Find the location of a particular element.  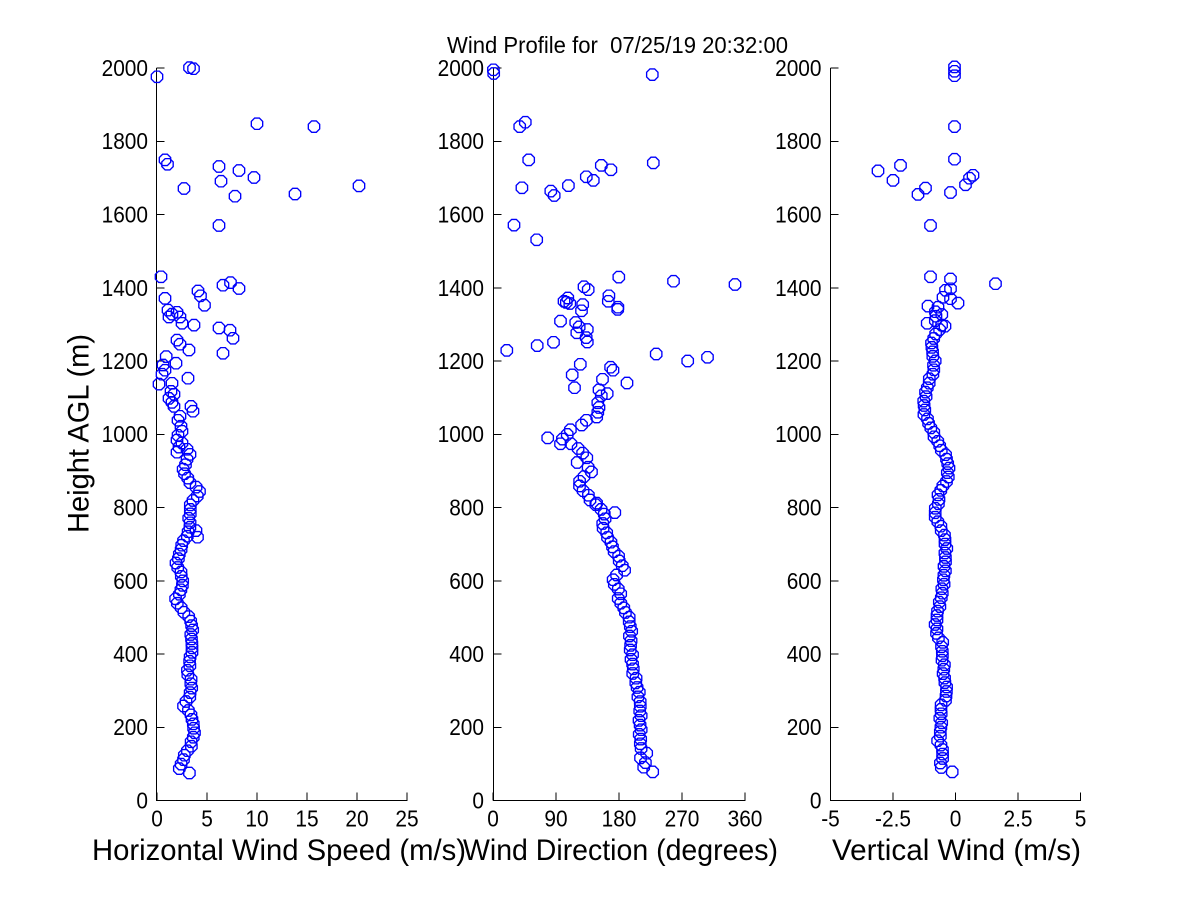

svg-text: 90 is located at coordinates (555, 819).